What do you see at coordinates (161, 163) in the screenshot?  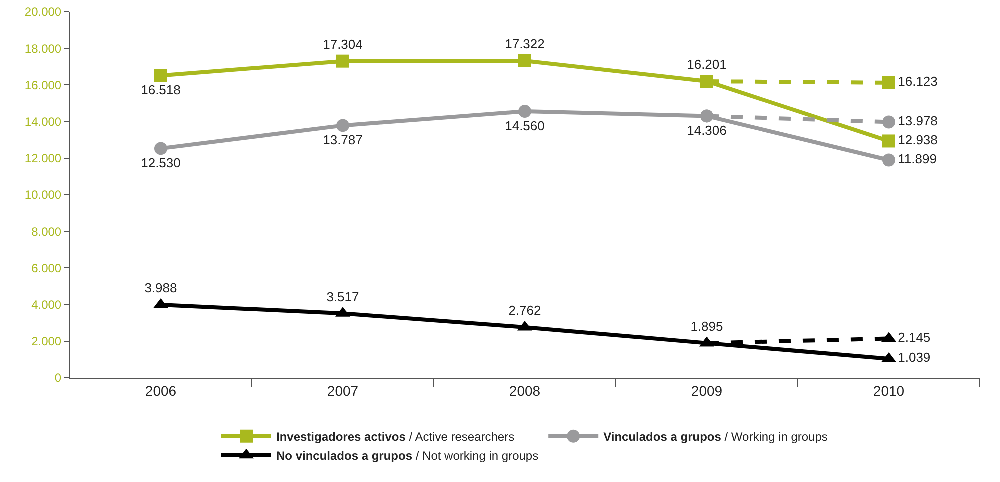 I see `data-label: 12.530` at bounding box center [161, 163].